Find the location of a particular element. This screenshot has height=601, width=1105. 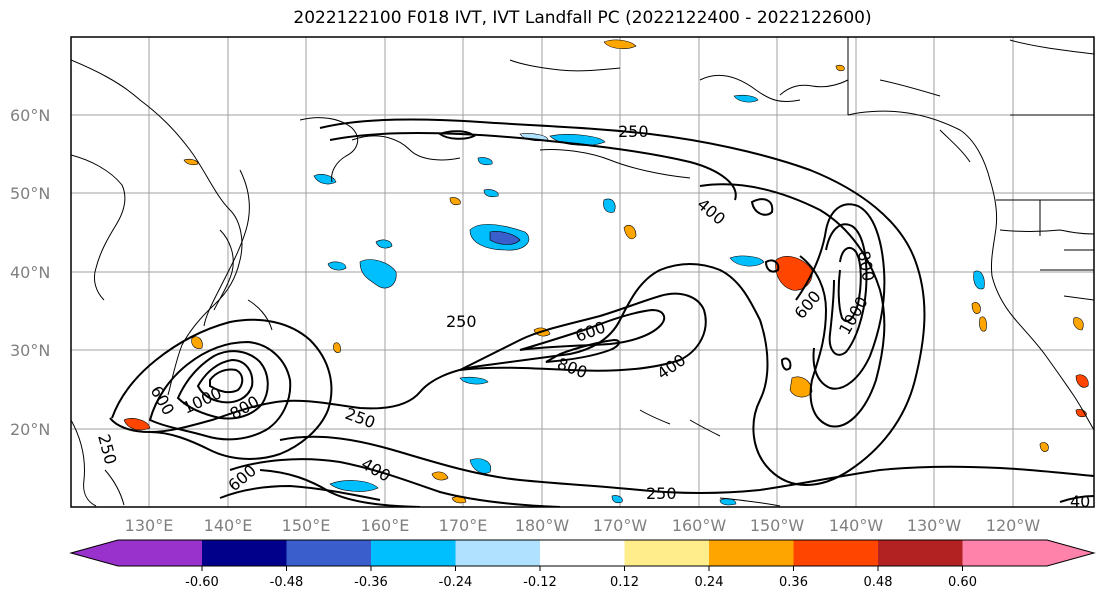

colorbar-extend-low is located at coordinates (94, 553).